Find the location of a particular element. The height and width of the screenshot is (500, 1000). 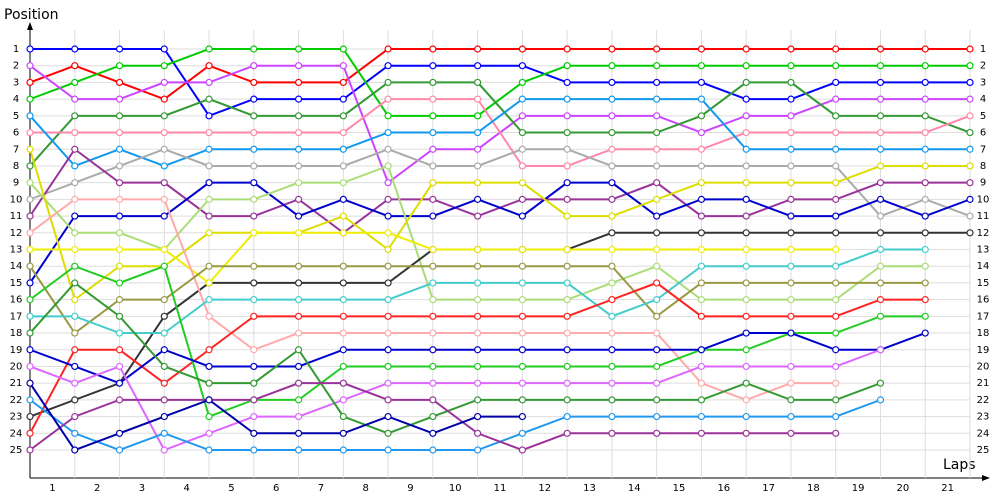

y-tick-label: 24 is located at coordinates (16, 433).